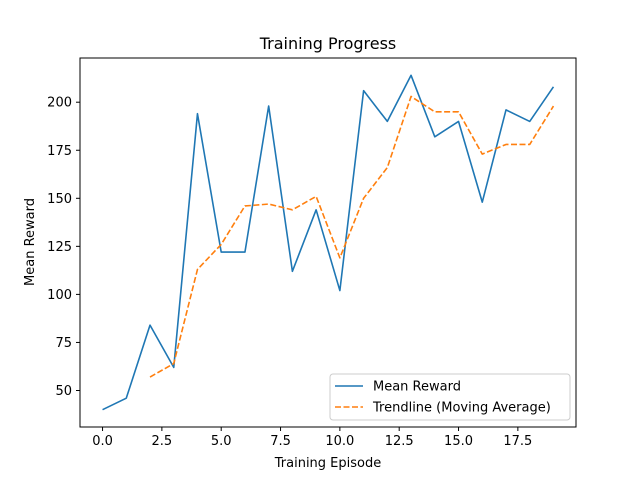 This screenshot has height=480, width=640. What do you see at coordinates (59, 295) in the screenshot?
I see `y-tick-label: 100` at bounding box center [59, 295].